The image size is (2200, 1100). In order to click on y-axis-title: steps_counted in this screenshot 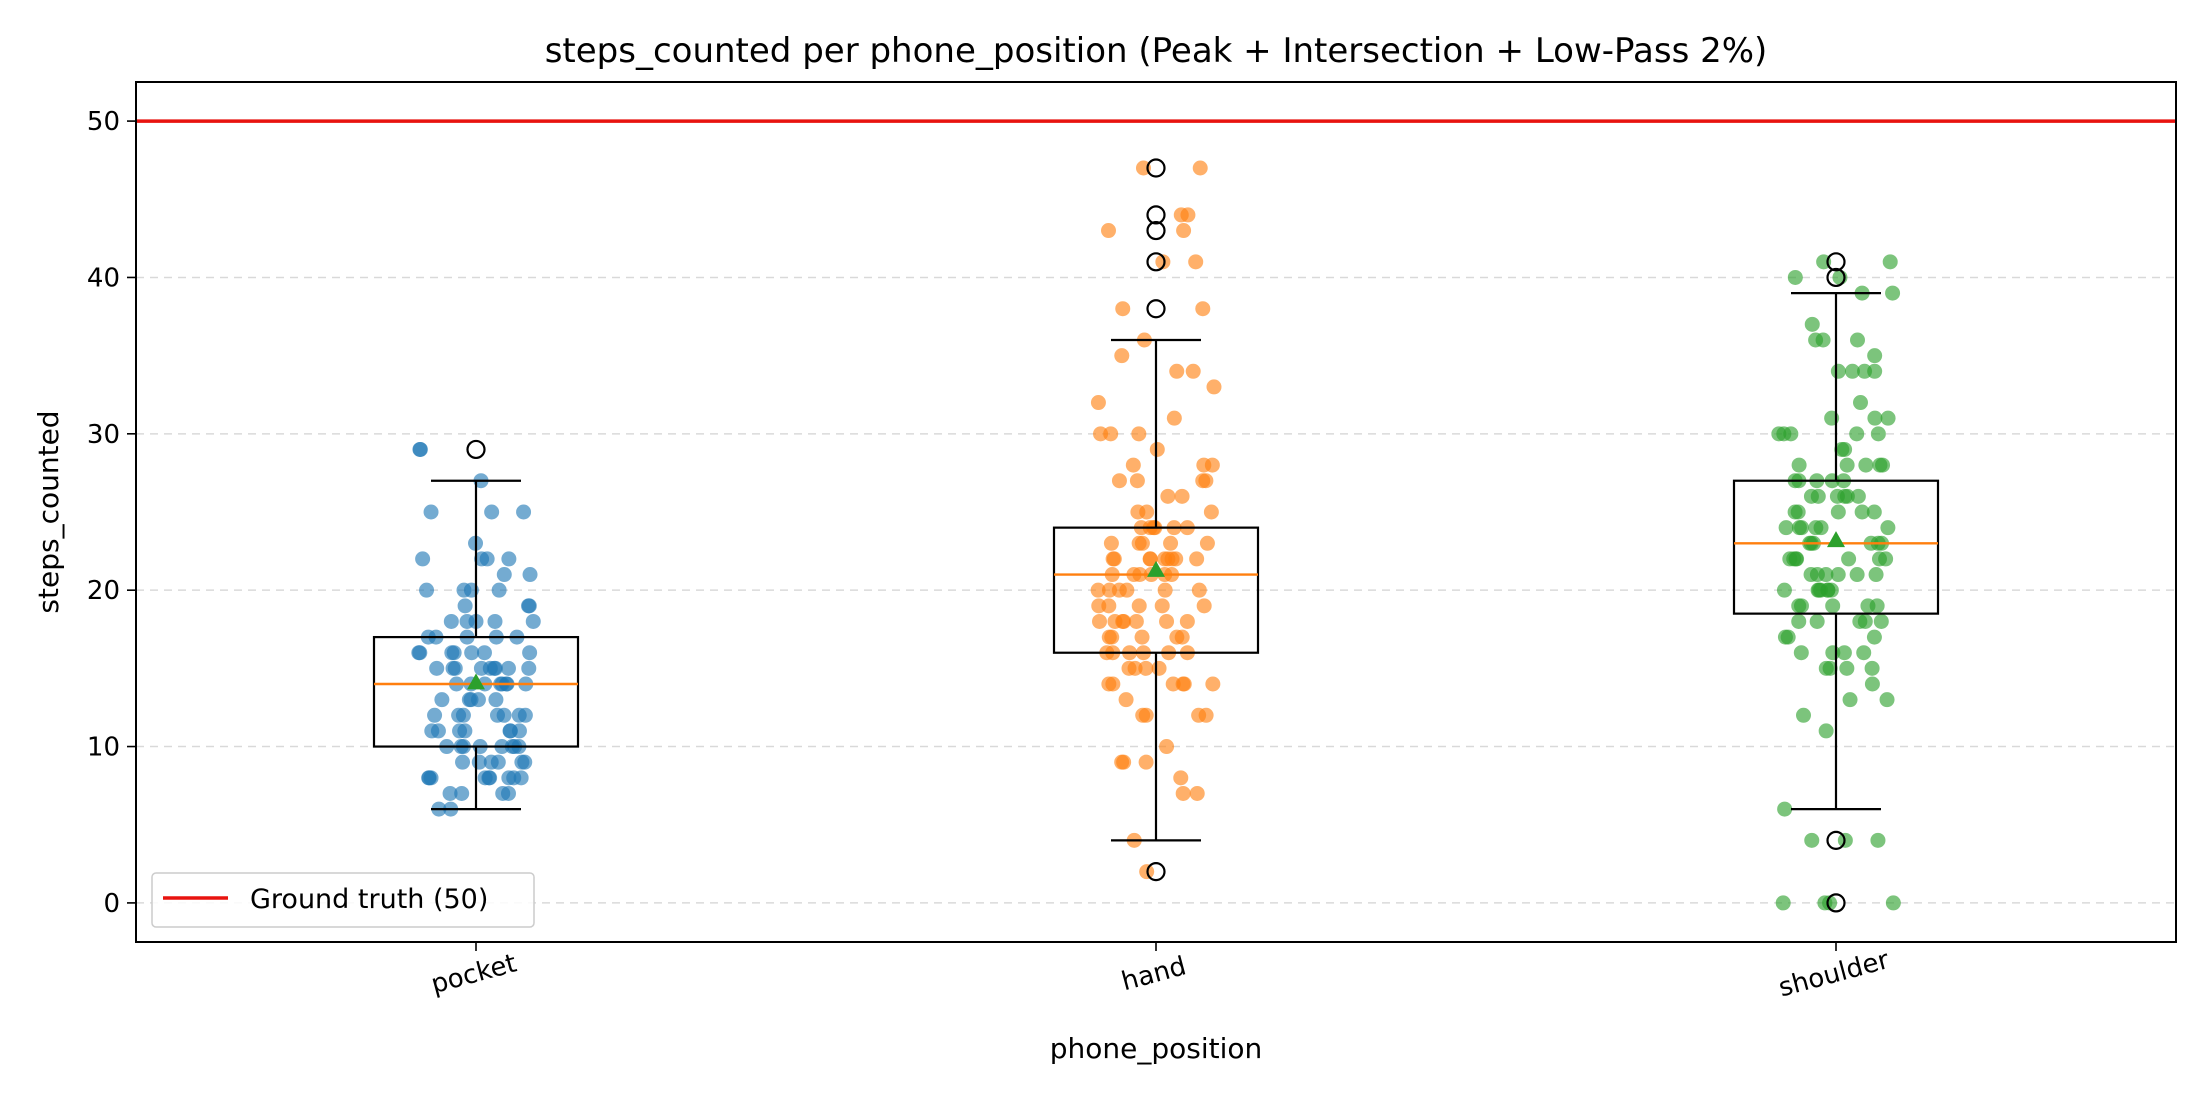, I will do `click(48, 511)`.